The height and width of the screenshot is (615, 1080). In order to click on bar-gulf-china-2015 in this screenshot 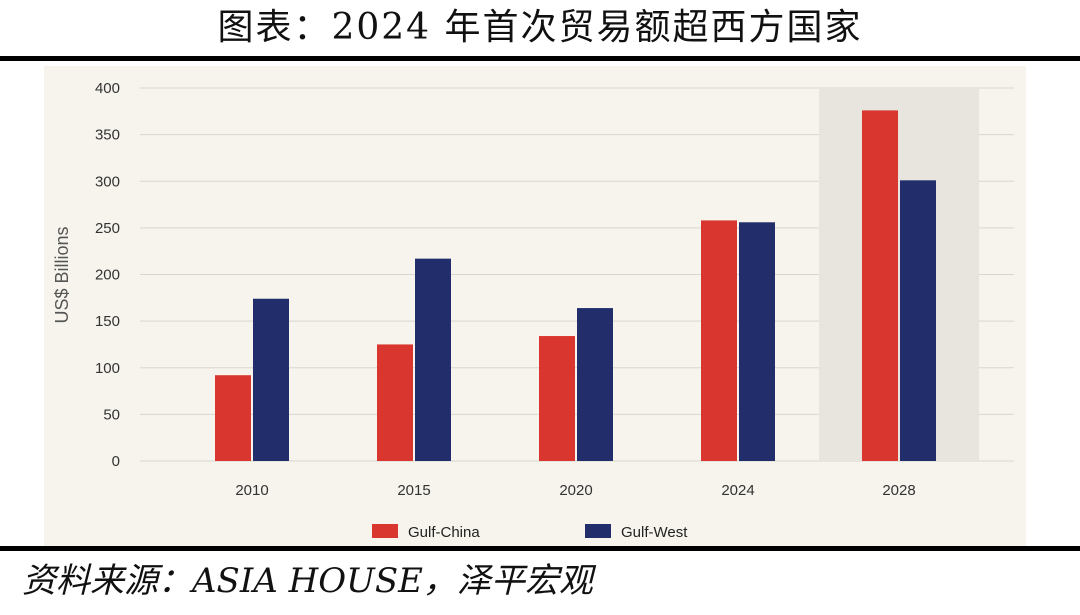, I will do `click(395, 402)`.